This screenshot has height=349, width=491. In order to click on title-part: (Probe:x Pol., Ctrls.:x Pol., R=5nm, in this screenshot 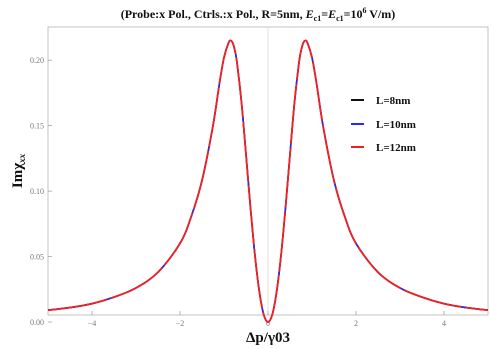, I will do `click(213, 14)`.